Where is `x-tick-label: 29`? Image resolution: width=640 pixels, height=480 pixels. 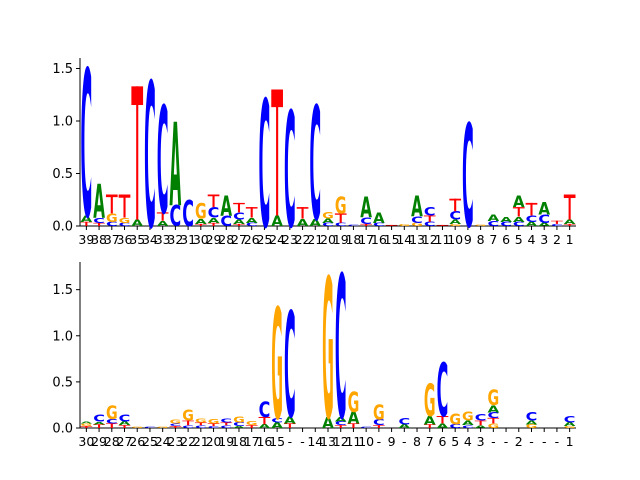
x-tick-label: 29 is located at coordinates (99, 441).